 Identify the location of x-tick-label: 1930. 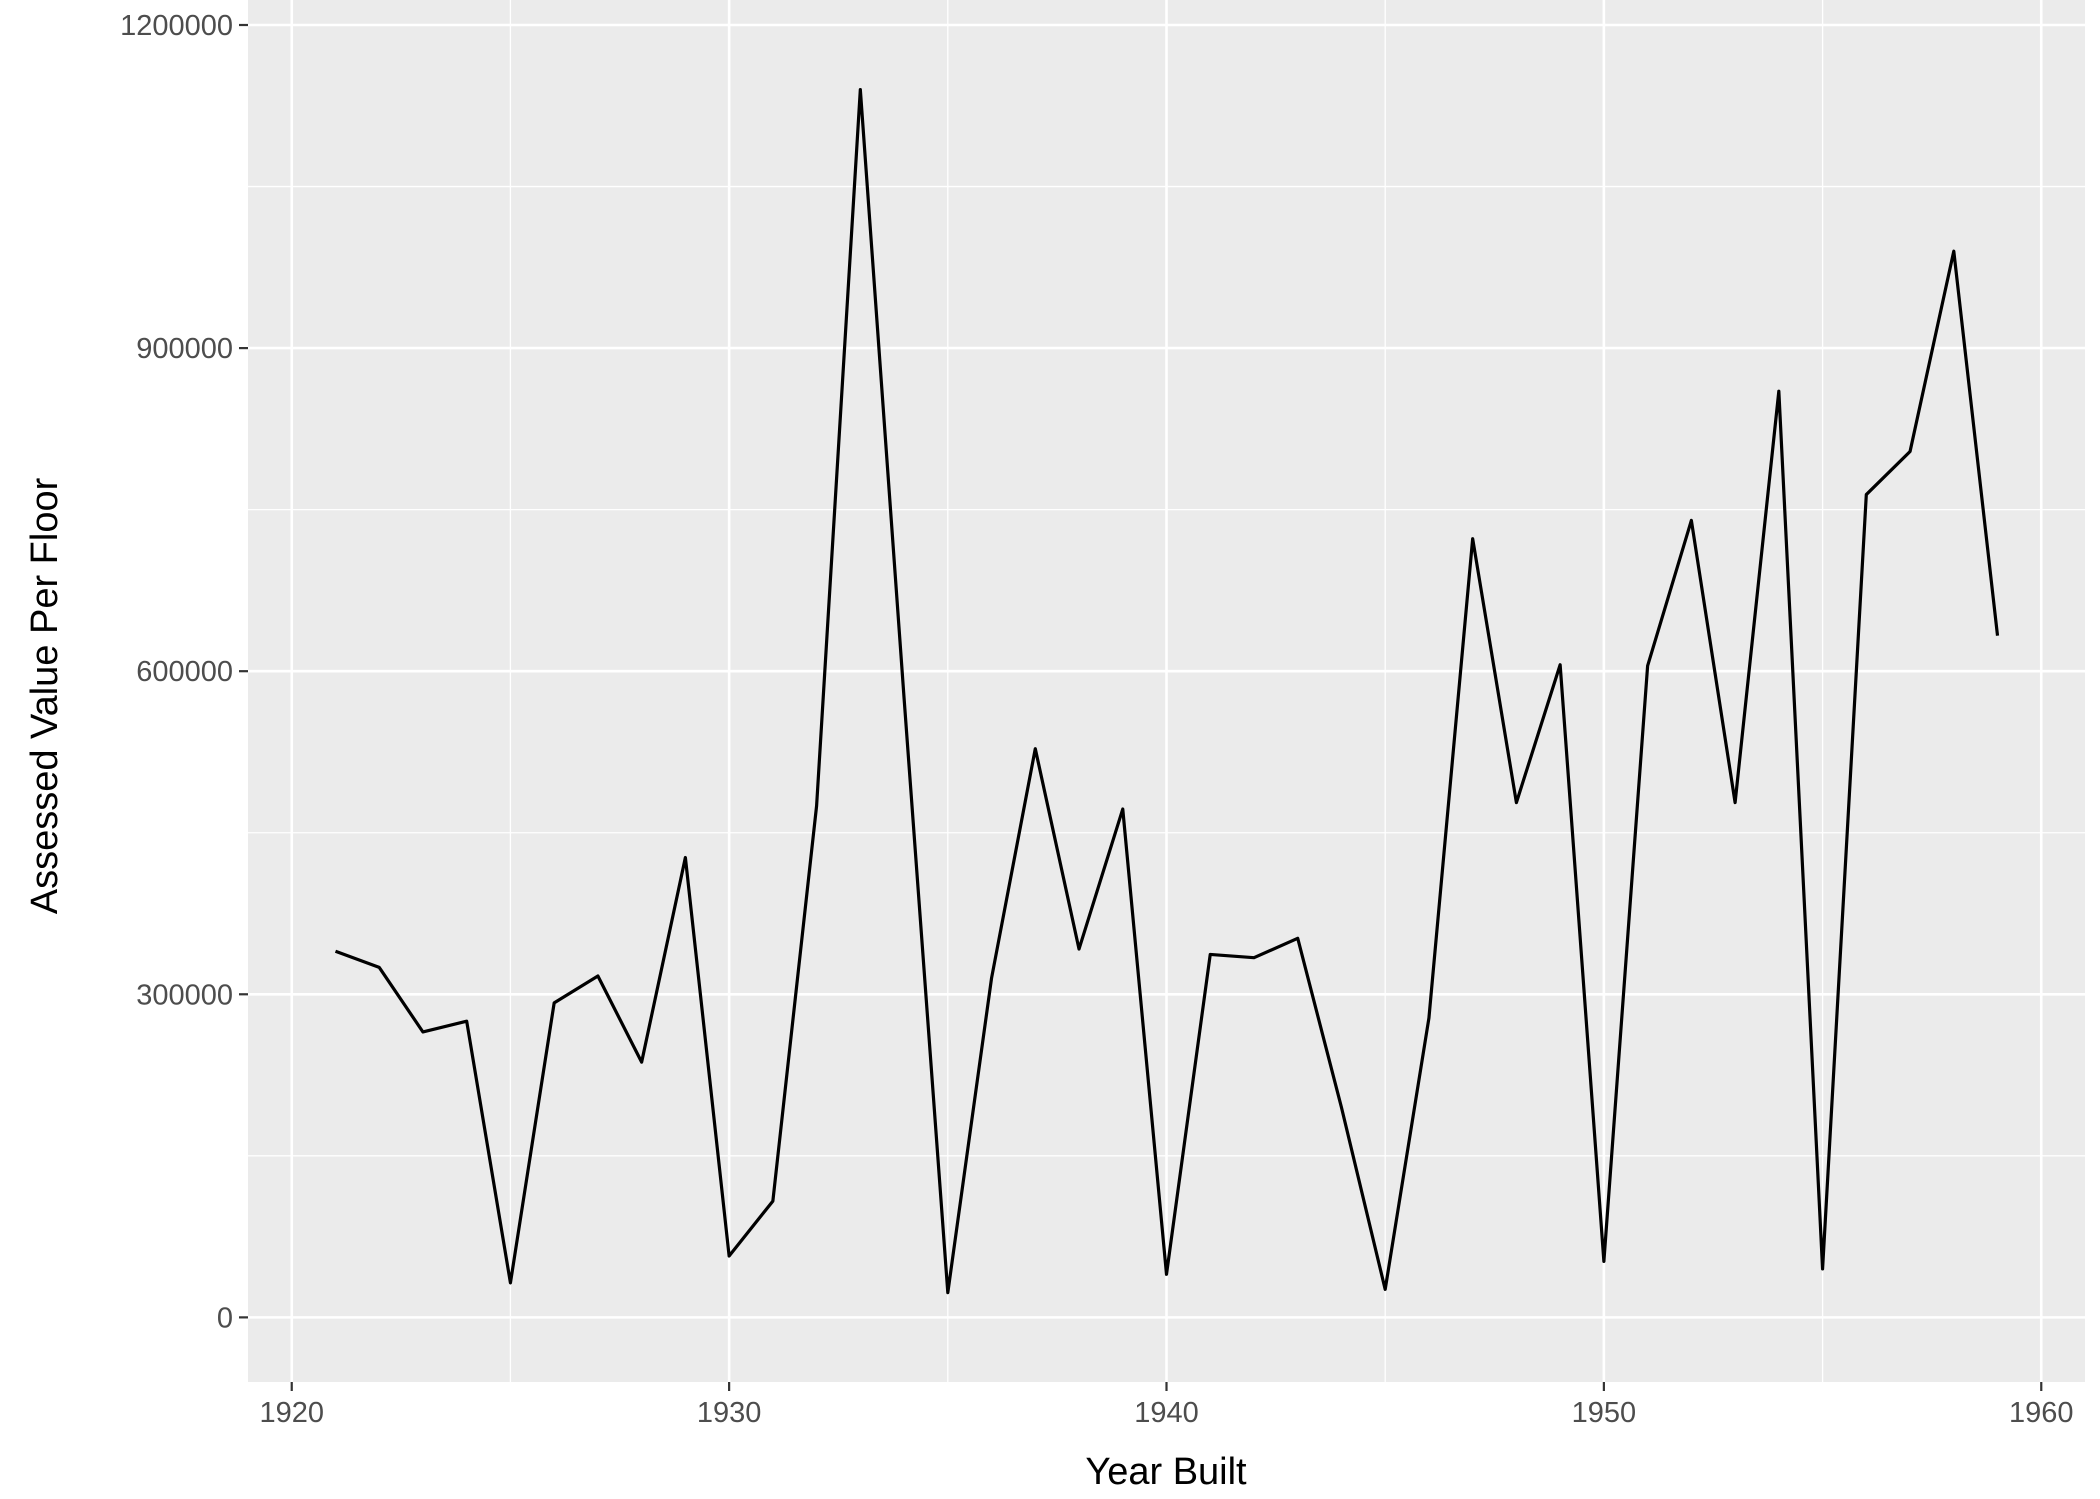
(729, 1413).